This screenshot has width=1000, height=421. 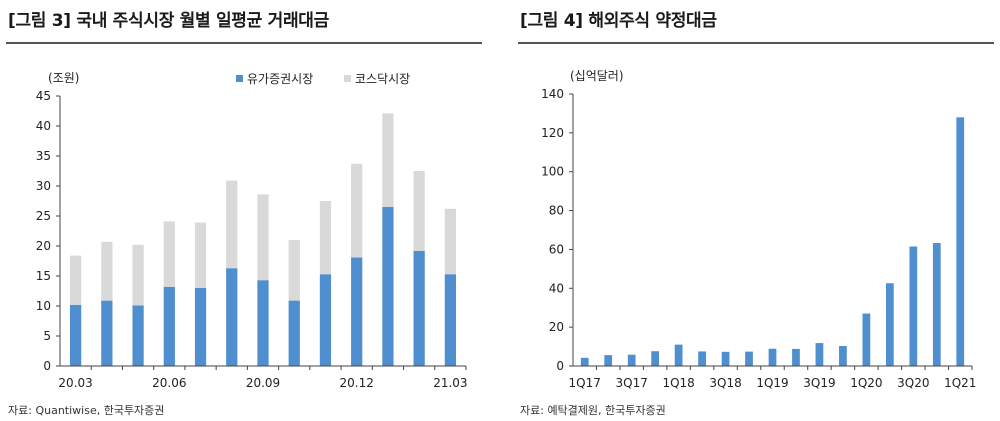 What do you see at coordinates (388, 160) in the screenshot?
I see `bar-21.01-코스닥시장` at bounding box center [388, 160].